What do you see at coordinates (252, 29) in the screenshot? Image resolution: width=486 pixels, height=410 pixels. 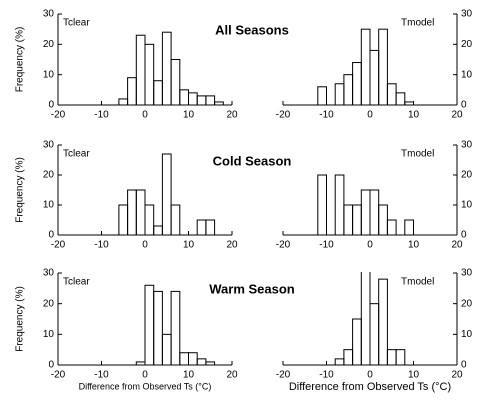 I see `panel-title: All Seasons` at bounding box center [252, 29].